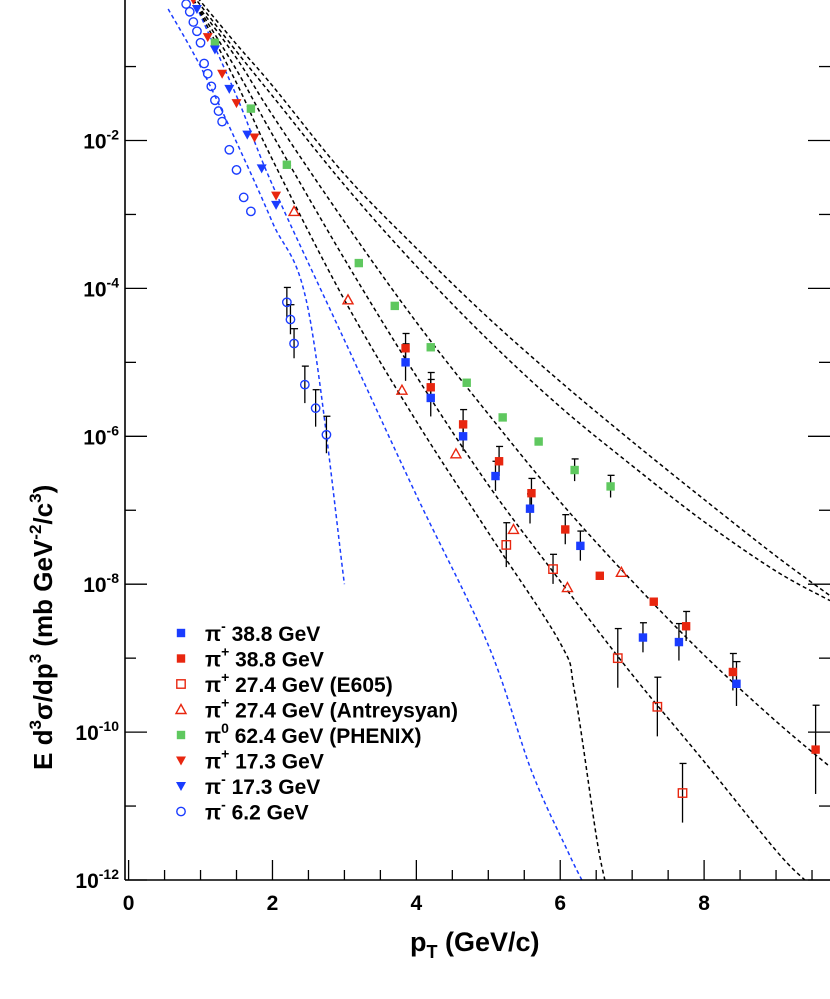 The height and width of the screenshot is (999, 830). I want to click on legend-marker-pip274e, so click(181, 684).